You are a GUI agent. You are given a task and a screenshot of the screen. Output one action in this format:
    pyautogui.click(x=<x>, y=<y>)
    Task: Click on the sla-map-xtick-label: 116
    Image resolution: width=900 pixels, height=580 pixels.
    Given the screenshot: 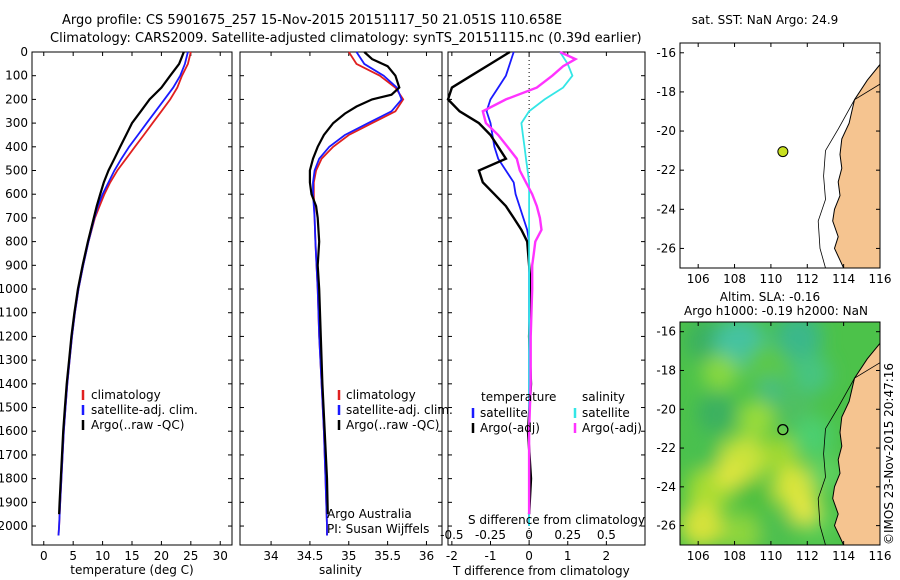 What is the action you would take?
    pyautogui.click(x=880, y=556)
    